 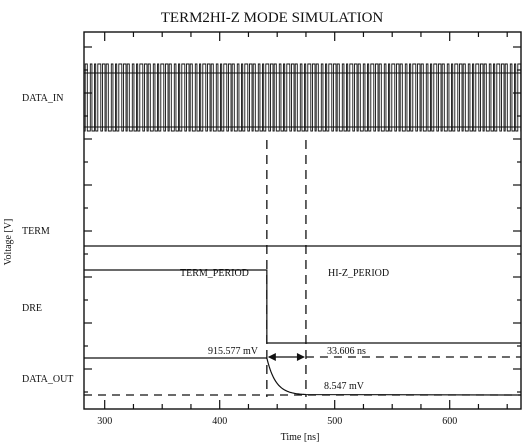 I want to click on x-tick-label: 300, so click(x=104, y=421).